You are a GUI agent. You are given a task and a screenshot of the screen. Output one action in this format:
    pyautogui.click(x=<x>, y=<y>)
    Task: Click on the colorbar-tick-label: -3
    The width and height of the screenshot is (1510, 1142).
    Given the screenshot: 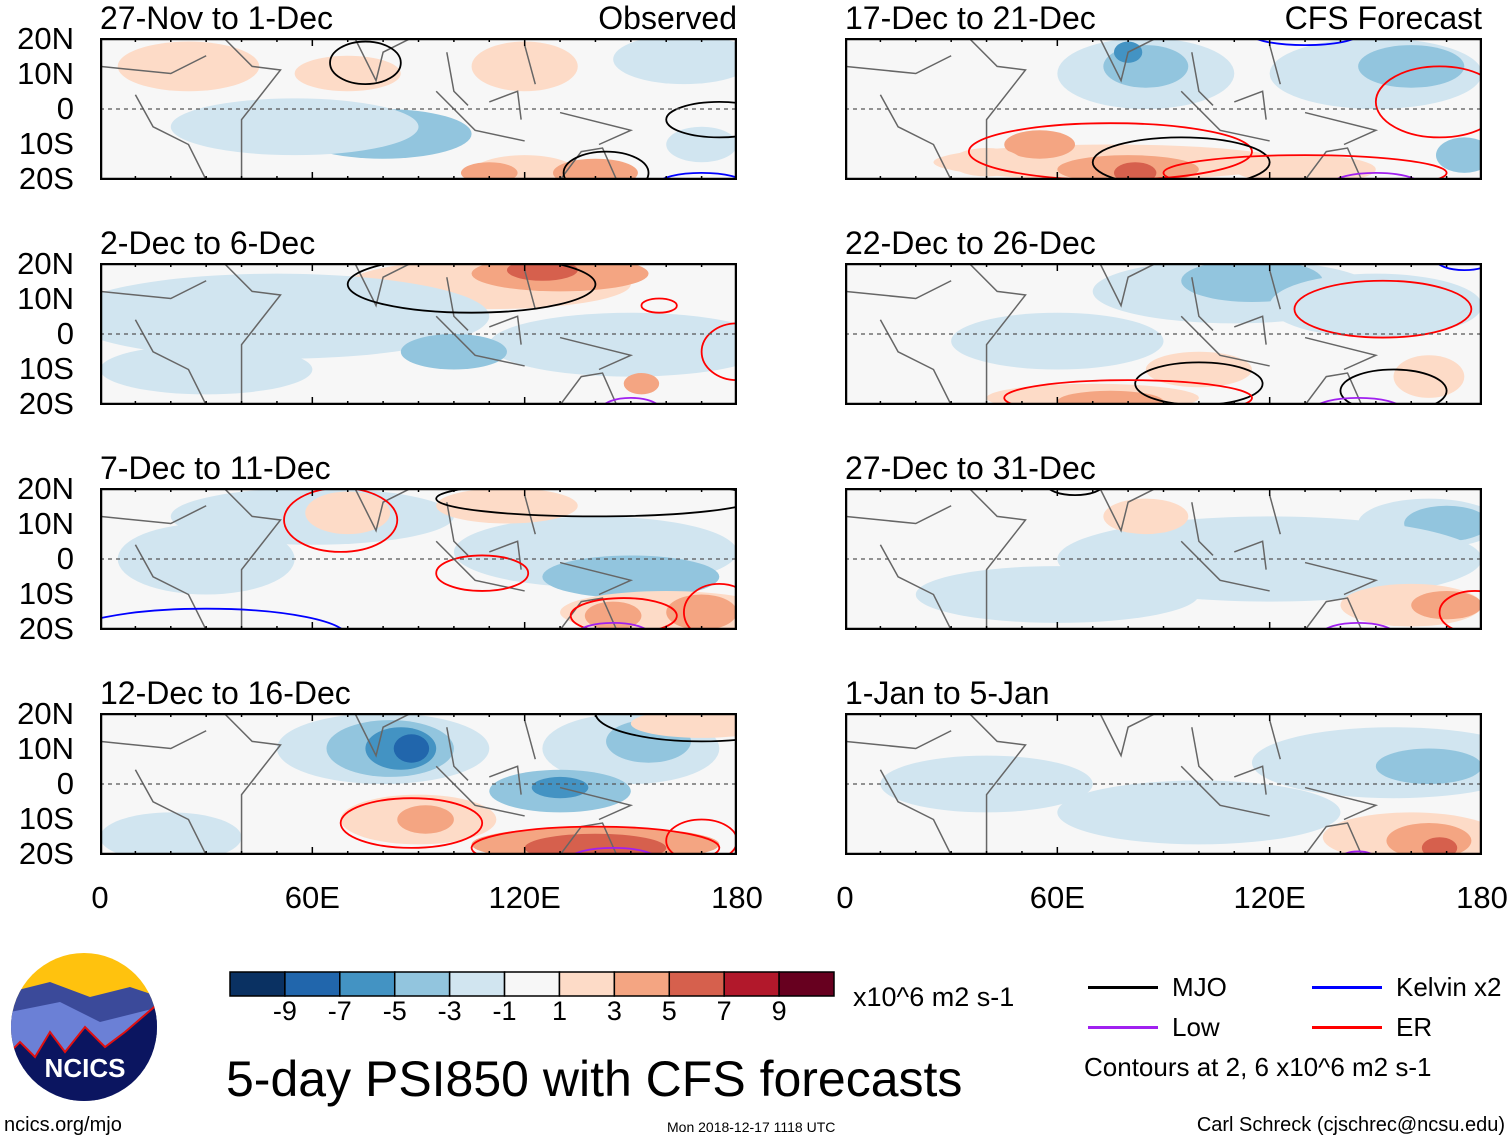 What is the action you would take?
    pyautogui.click(x=449, y=1011)
    